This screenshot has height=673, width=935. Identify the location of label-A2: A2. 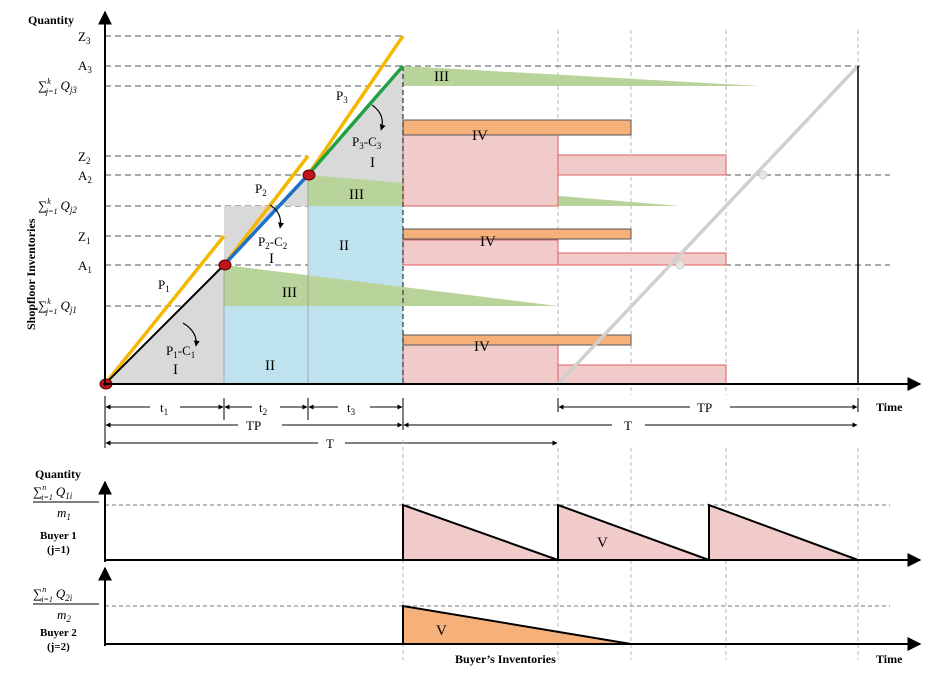
(85, 176).